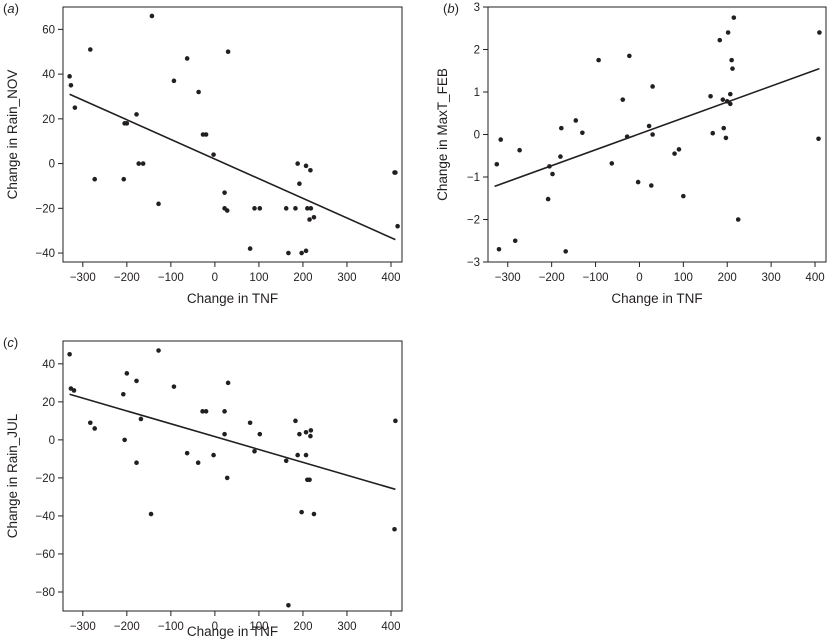 The width and height of the screenshot is (835, 640). Describe the element at coordinates (258, 278) in the screenshot. I see `x-tick-label: 100` at that location.